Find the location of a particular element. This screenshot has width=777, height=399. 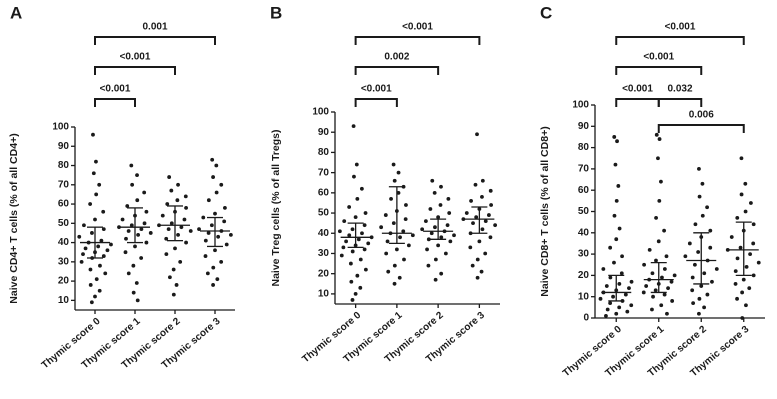

y-tick-label: 0 is located at coordinates (586, 318).